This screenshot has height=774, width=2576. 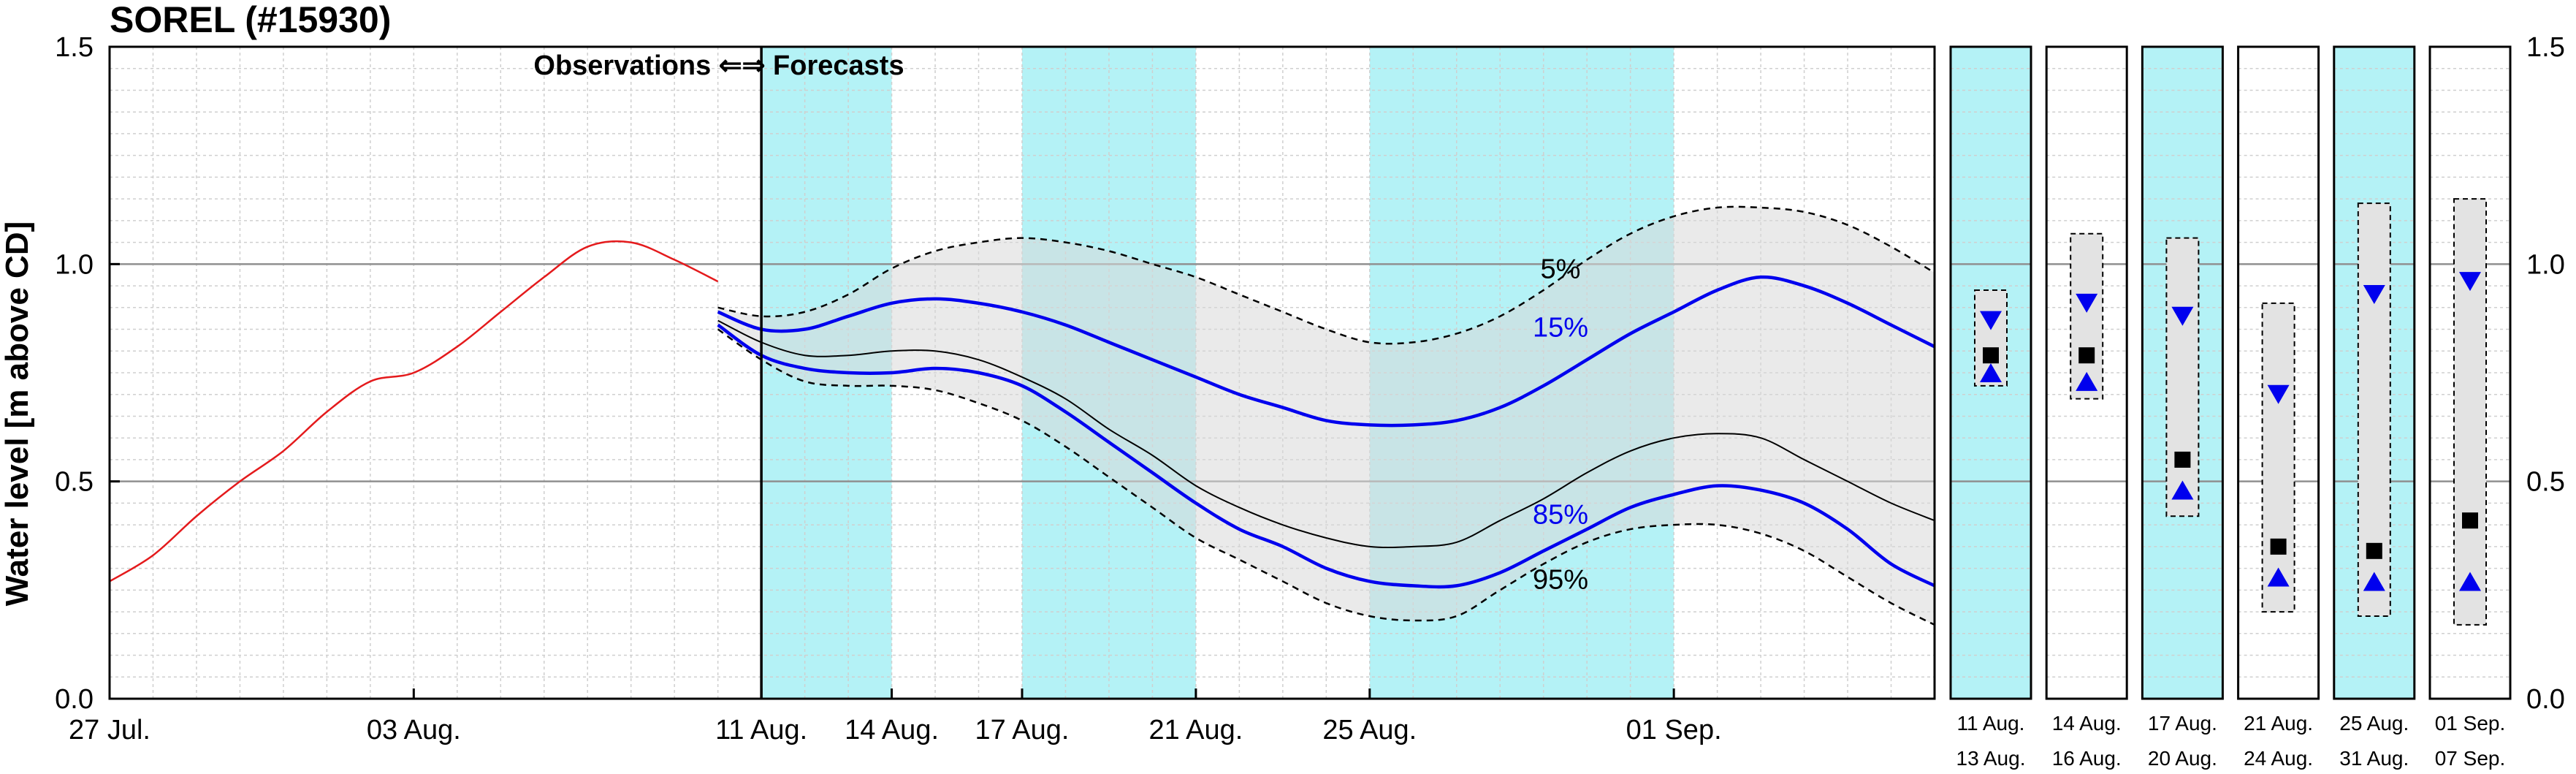 I want to click on summary-panel-6: 01 Sep. 07 Sep., so click(x=2470, y=408).